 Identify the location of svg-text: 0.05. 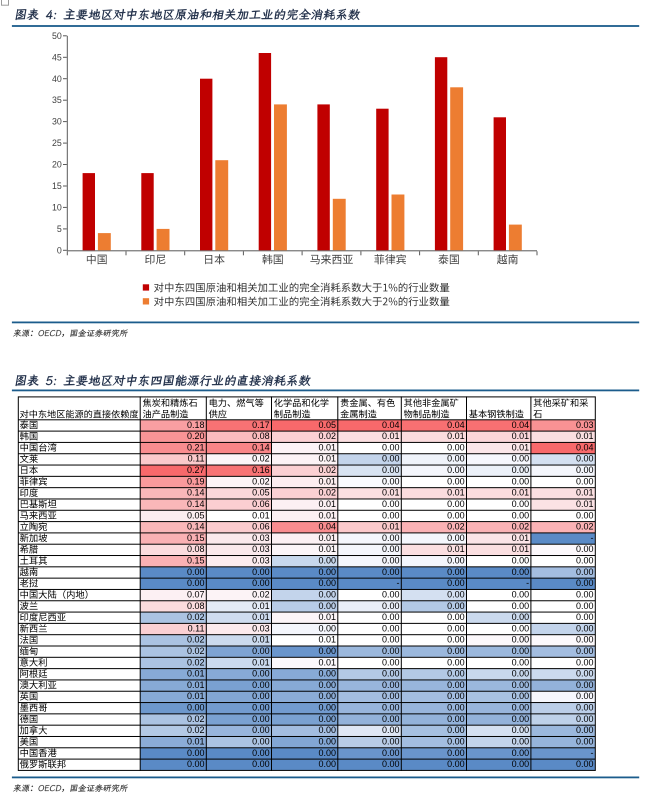
(196, 515).